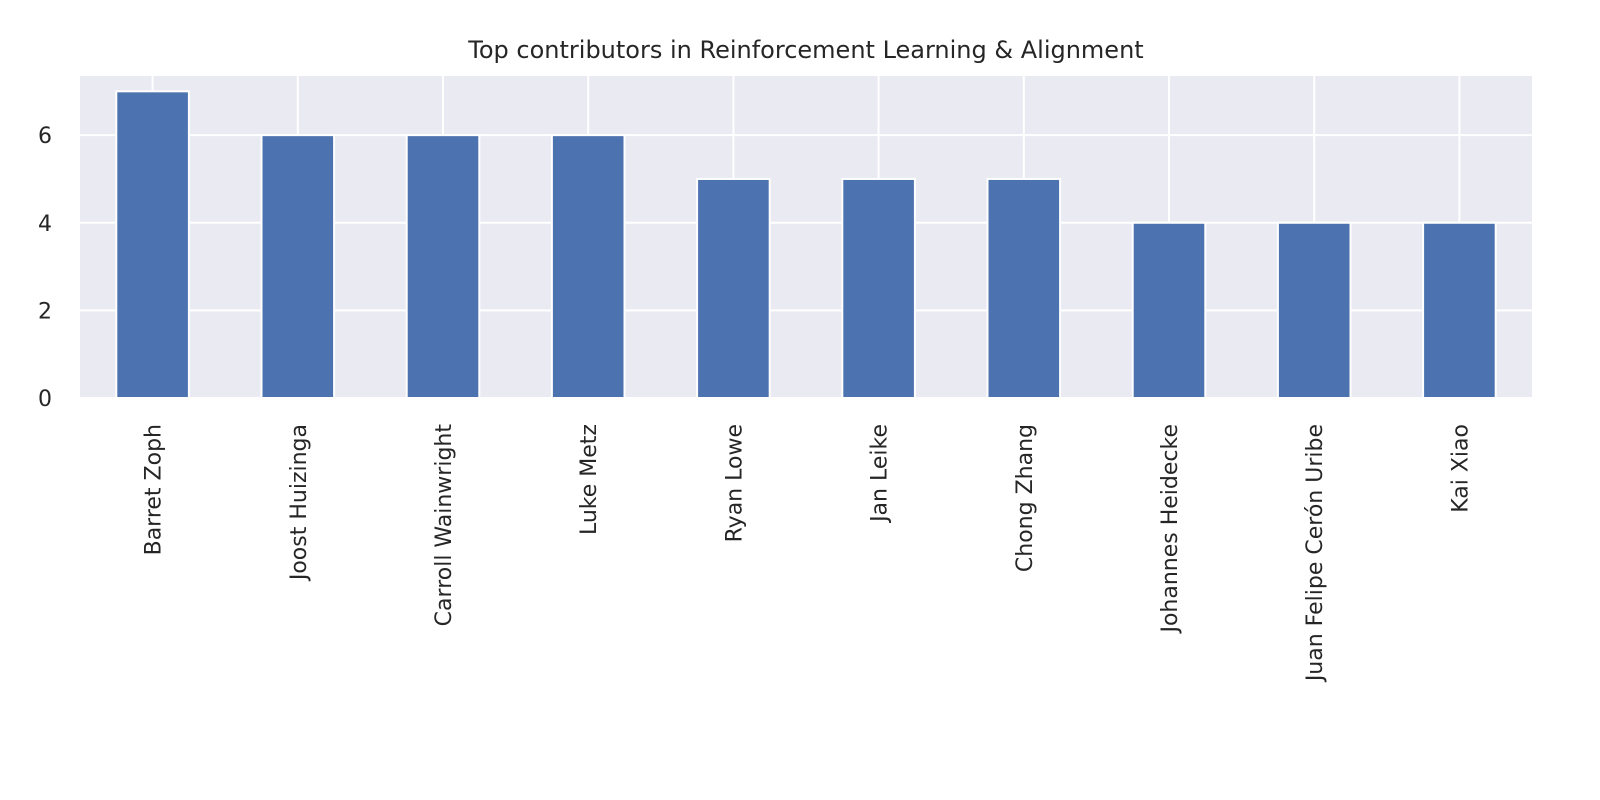 This screenshot has height=800, width=1600. Describe the element at coordinates (1460, 468) in the screenshot. I see `x-tick-label: Kai Xiao` at that location.